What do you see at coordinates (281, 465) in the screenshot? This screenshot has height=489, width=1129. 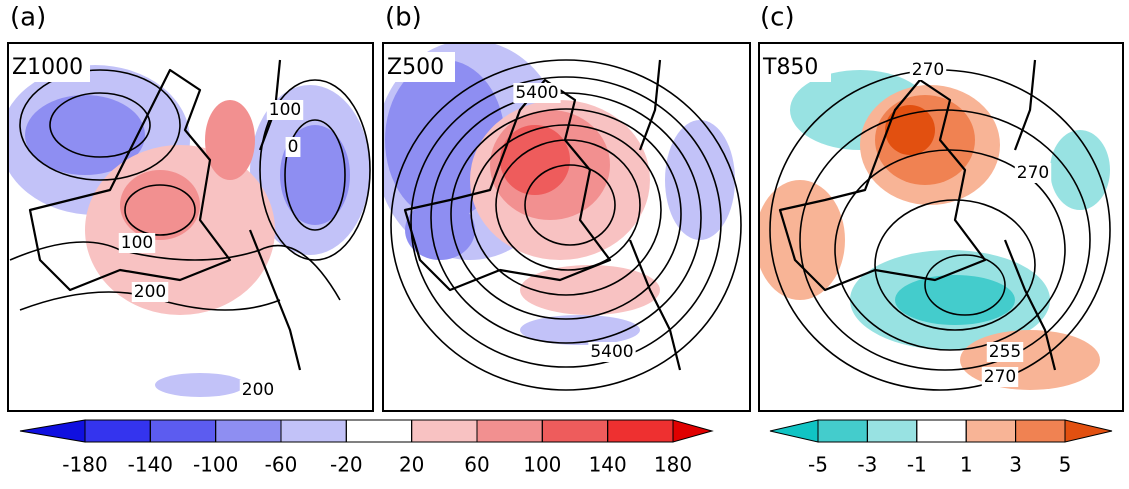 I see `colorbar-tick-label: -60` at bounding box center [281, 465].